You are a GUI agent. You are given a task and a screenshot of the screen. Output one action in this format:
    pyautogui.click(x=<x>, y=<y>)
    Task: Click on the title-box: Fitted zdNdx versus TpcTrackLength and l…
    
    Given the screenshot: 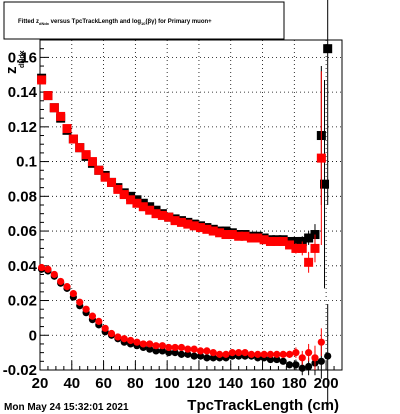 What is the action you would take?
    pyautogui.click(x=144, y=20)
    